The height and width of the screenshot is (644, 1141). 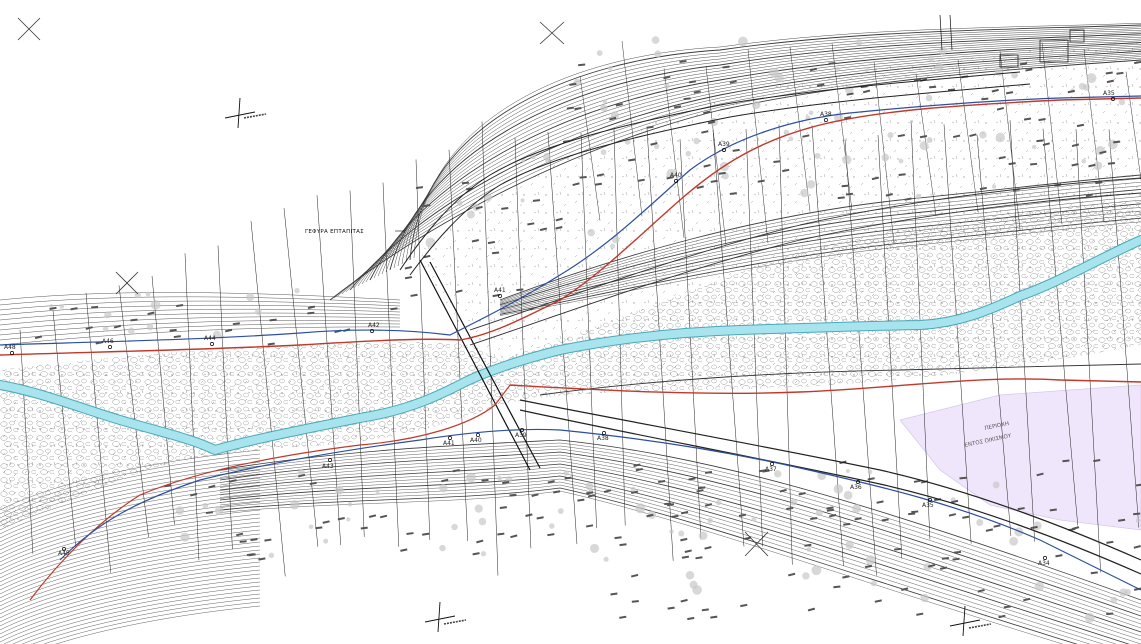 What do you see at coordinates (1109, 95) in the screenshot?
I see `station-marker: A35` at bounding box center [1109, 95].